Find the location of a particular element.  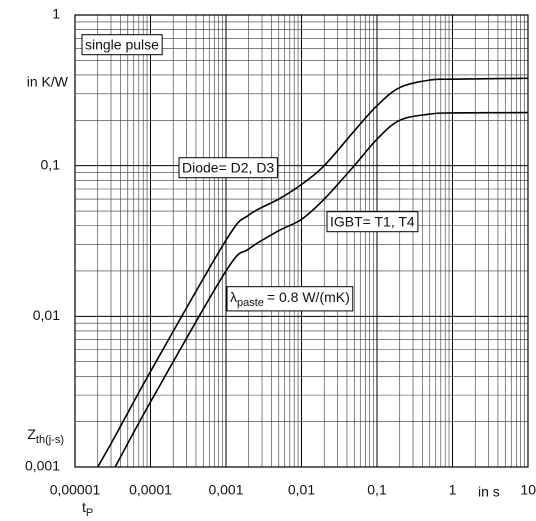

label-box: single pulse is located at coordinates (122, 45).